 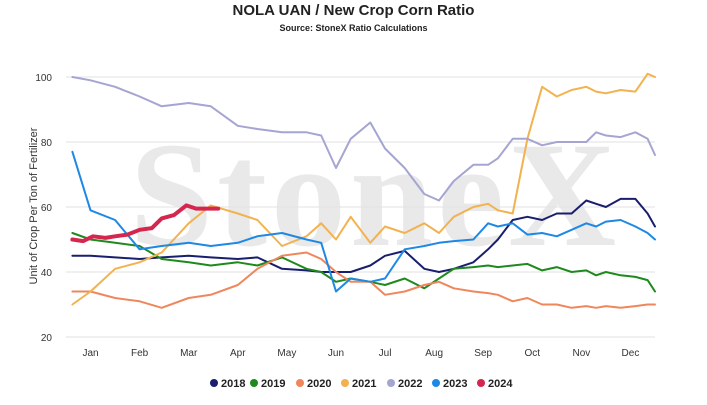 I want to click on x-tick-label-apr: Apr, so click(x=238, y=353).